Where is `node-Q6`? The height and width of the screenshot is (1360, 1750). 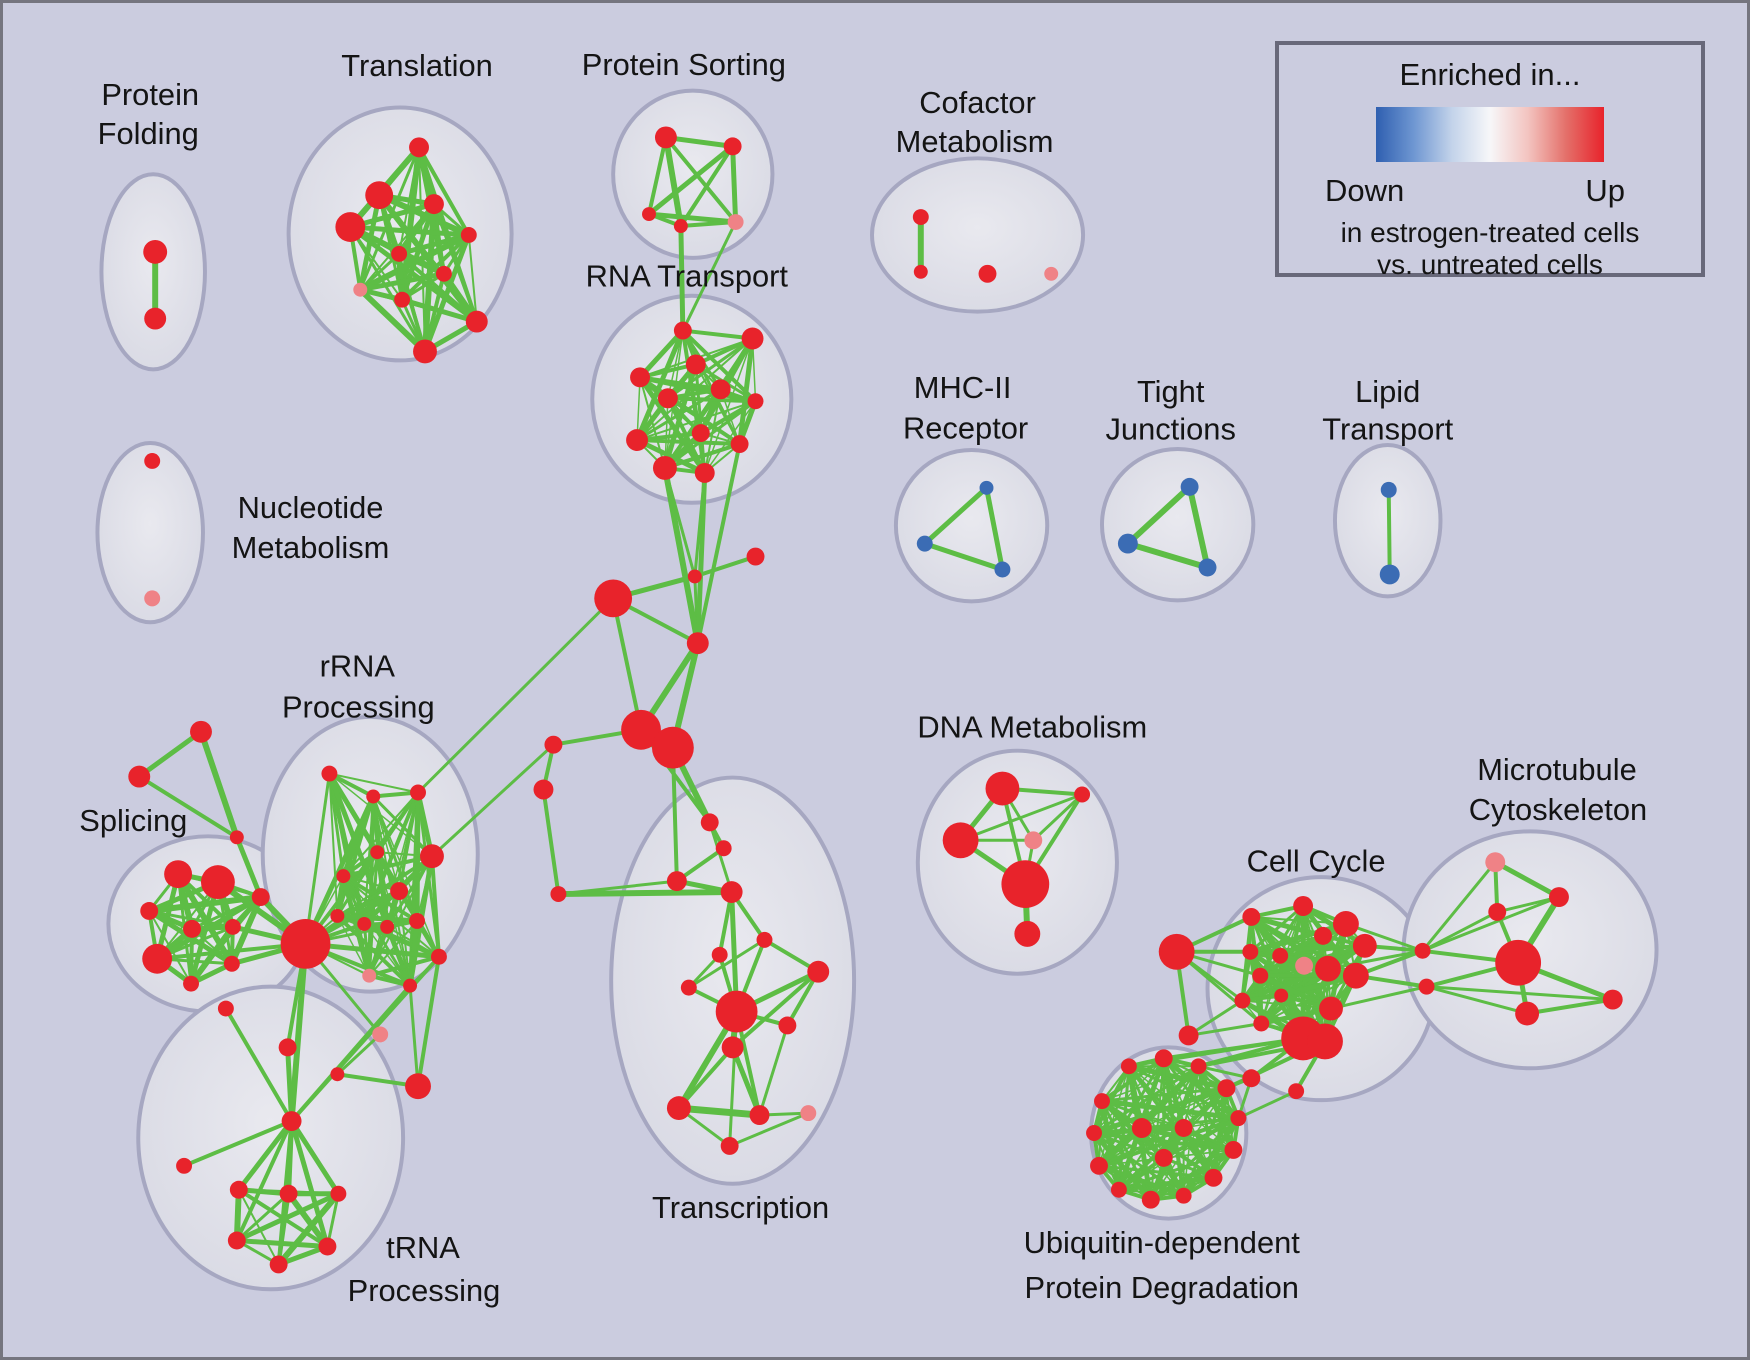 node-Q6 is located at coordinates (432, 856).